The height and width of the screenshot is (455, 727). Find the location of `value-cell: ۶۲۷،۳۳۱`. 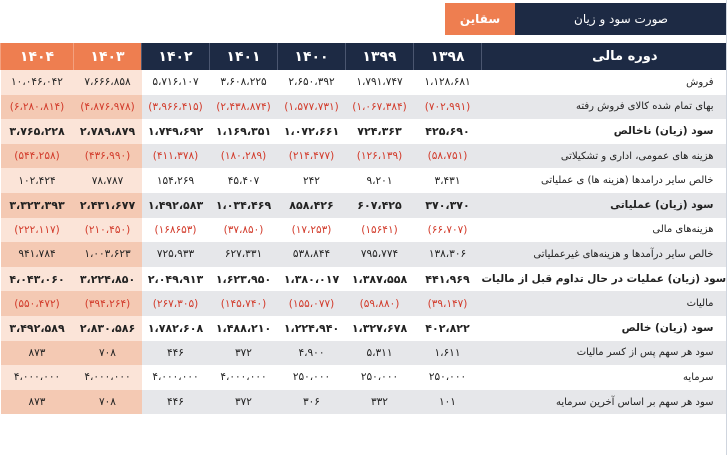

value-cell: ۶۲۷،۳۳۱ is located at coordinates (243, 254).